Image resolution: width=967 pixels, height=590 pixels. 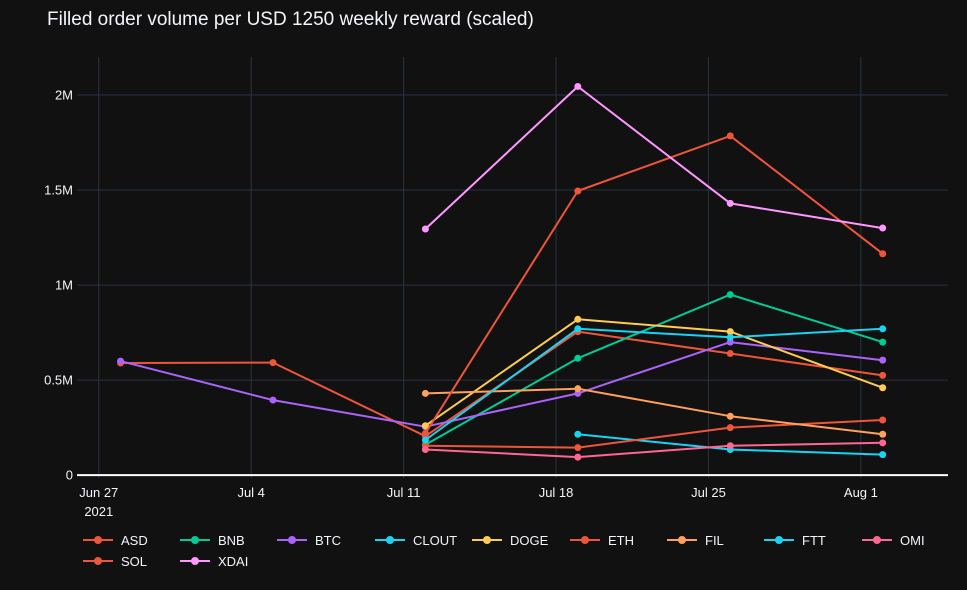 I want to click on series-xdai, so click(x=654, y=157).